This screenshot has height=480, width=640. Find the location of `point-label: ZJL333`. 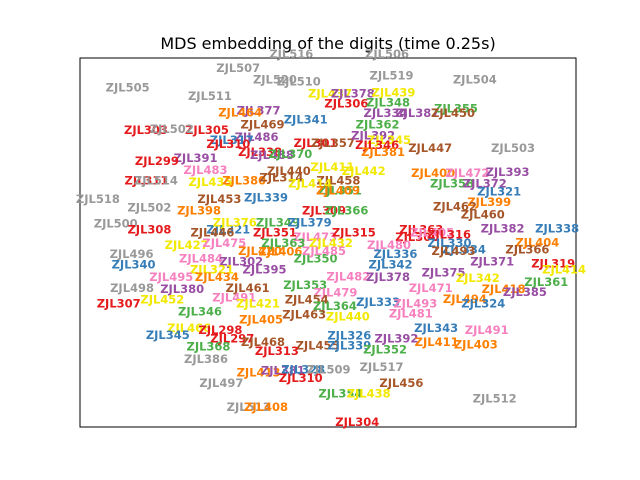

point-label: ZJL333 is located at coordinates (378, 302).